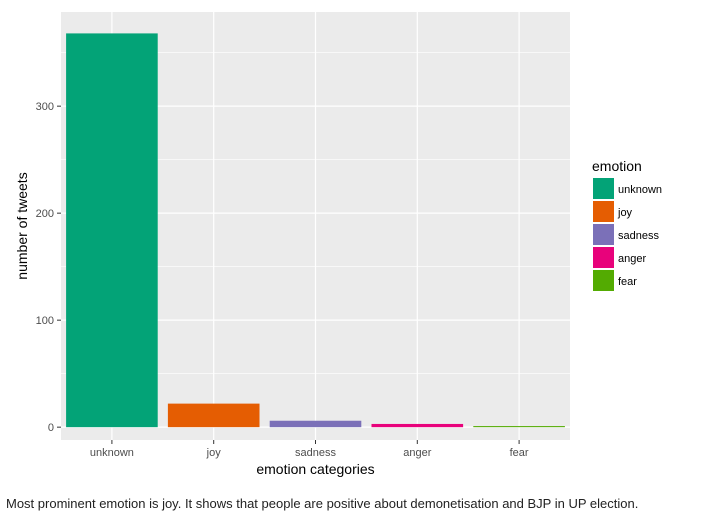 The height and width of the screenshot is (518, 714). What do you see at coordinates (632, 259) in the screenshot?
I see `legend-label-anger: anger` at bounding box center [632, 259].